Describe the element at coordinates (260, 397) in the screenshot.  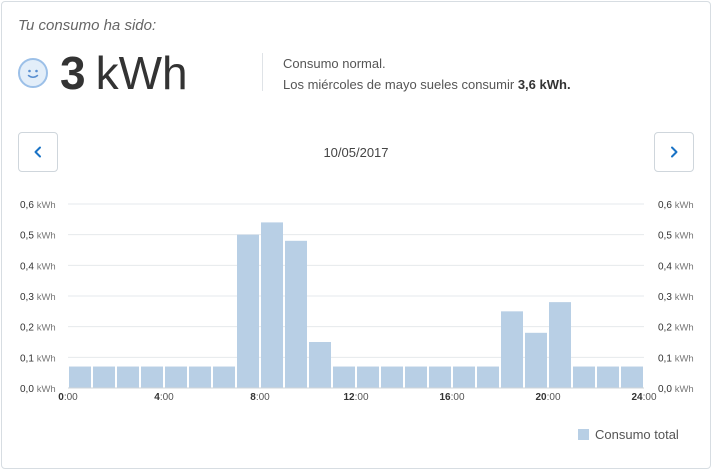
I see `x-tick-label: 8:00` at that location.